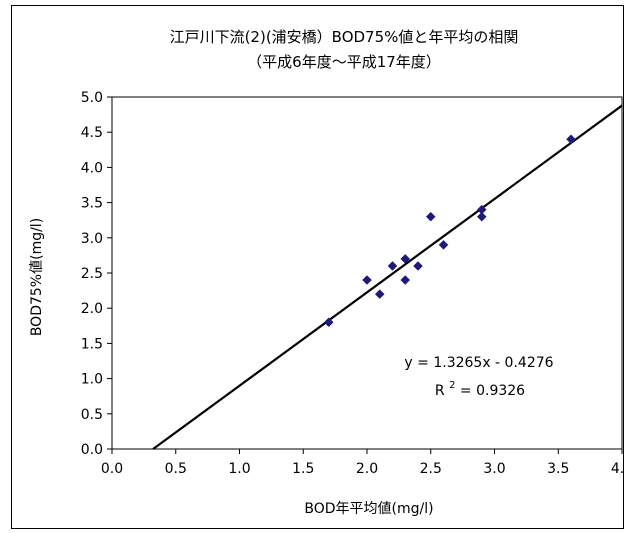 The width and height of the screenshot is (632, 533). What do you see at coordinates (92, 168) in the screenshot?
I see `y-tick-label: 4.0` at bounding box center [92, 168].